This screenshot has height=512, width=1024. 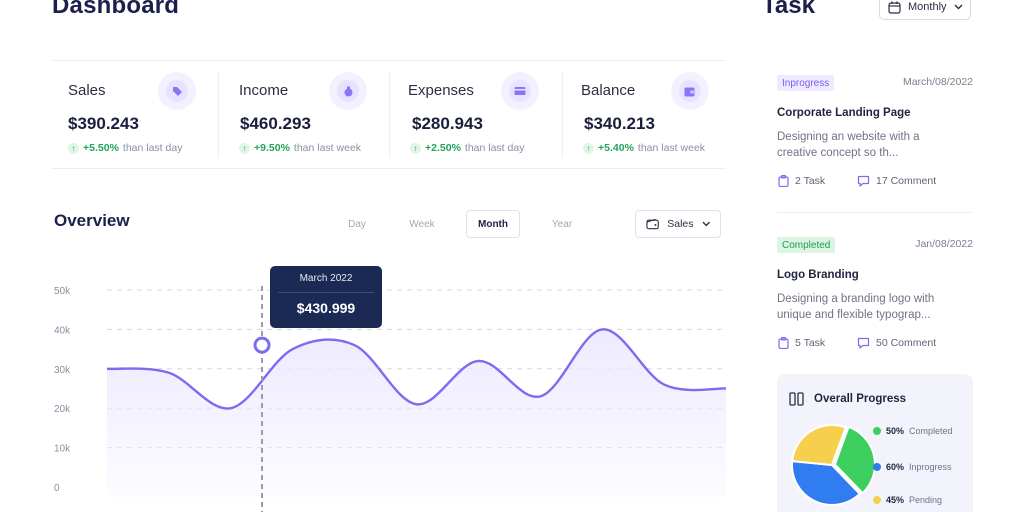 What do you see at coordinates (913, 431) in the screenshot?
I see `legend-item-completed: 50% Completed` at bounding box center [913, 431].